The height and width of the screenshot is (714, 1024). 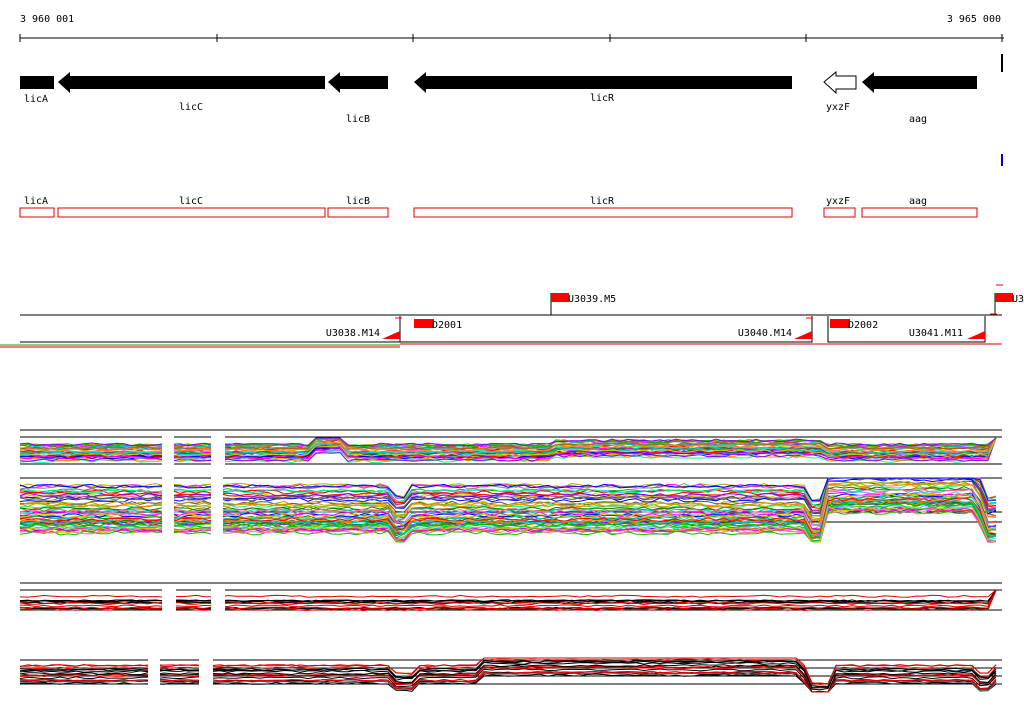 I want to click on annotation-label-aag: aag, so click(x=918, y=201).